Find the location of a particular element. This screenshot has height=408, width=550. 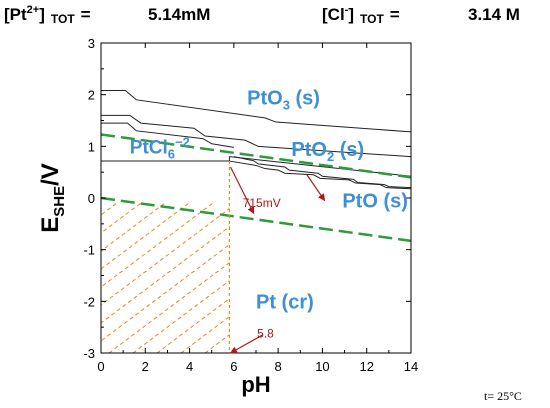

y-tick-label: -3 is located at coordinates (89, 353).